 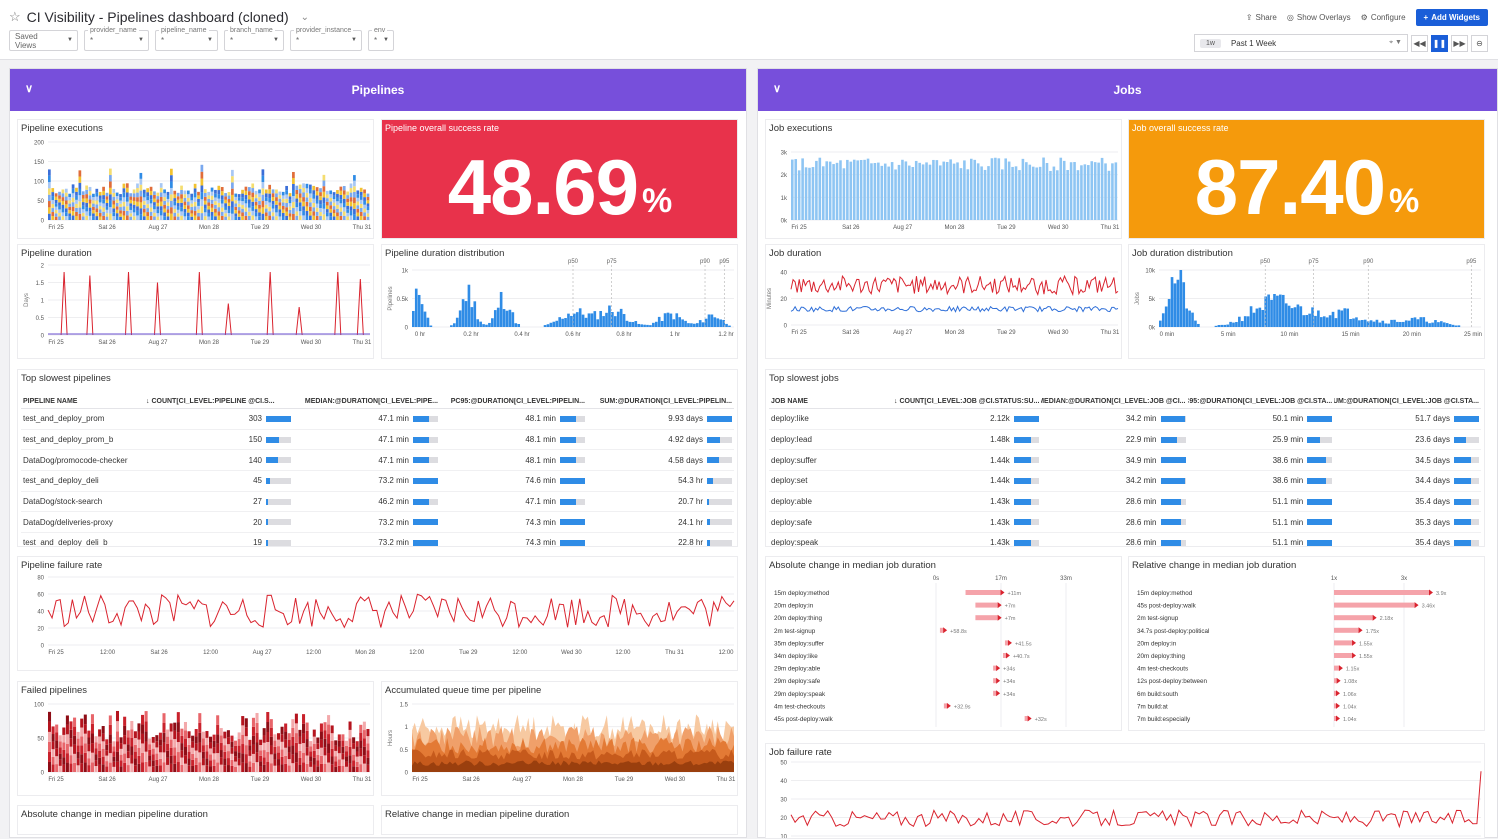 What do you see at coordinates (83, 401) in the screenshot?
I see `column-header-name: PIPELINE NAME` at bounding box center [83, 401].